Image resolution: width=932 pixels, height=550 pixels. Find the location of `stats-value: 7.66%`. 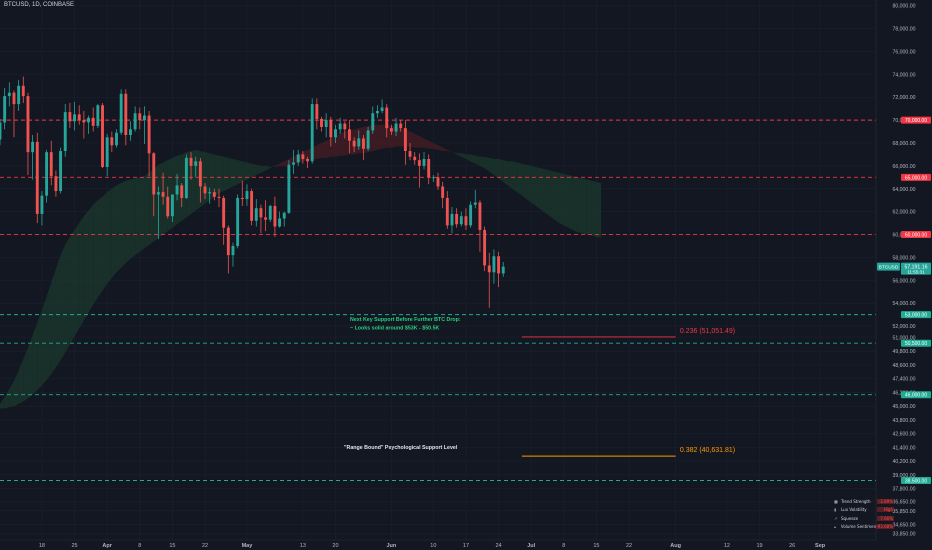

stats-value: 7.66% is located at coordinates (885, 518).